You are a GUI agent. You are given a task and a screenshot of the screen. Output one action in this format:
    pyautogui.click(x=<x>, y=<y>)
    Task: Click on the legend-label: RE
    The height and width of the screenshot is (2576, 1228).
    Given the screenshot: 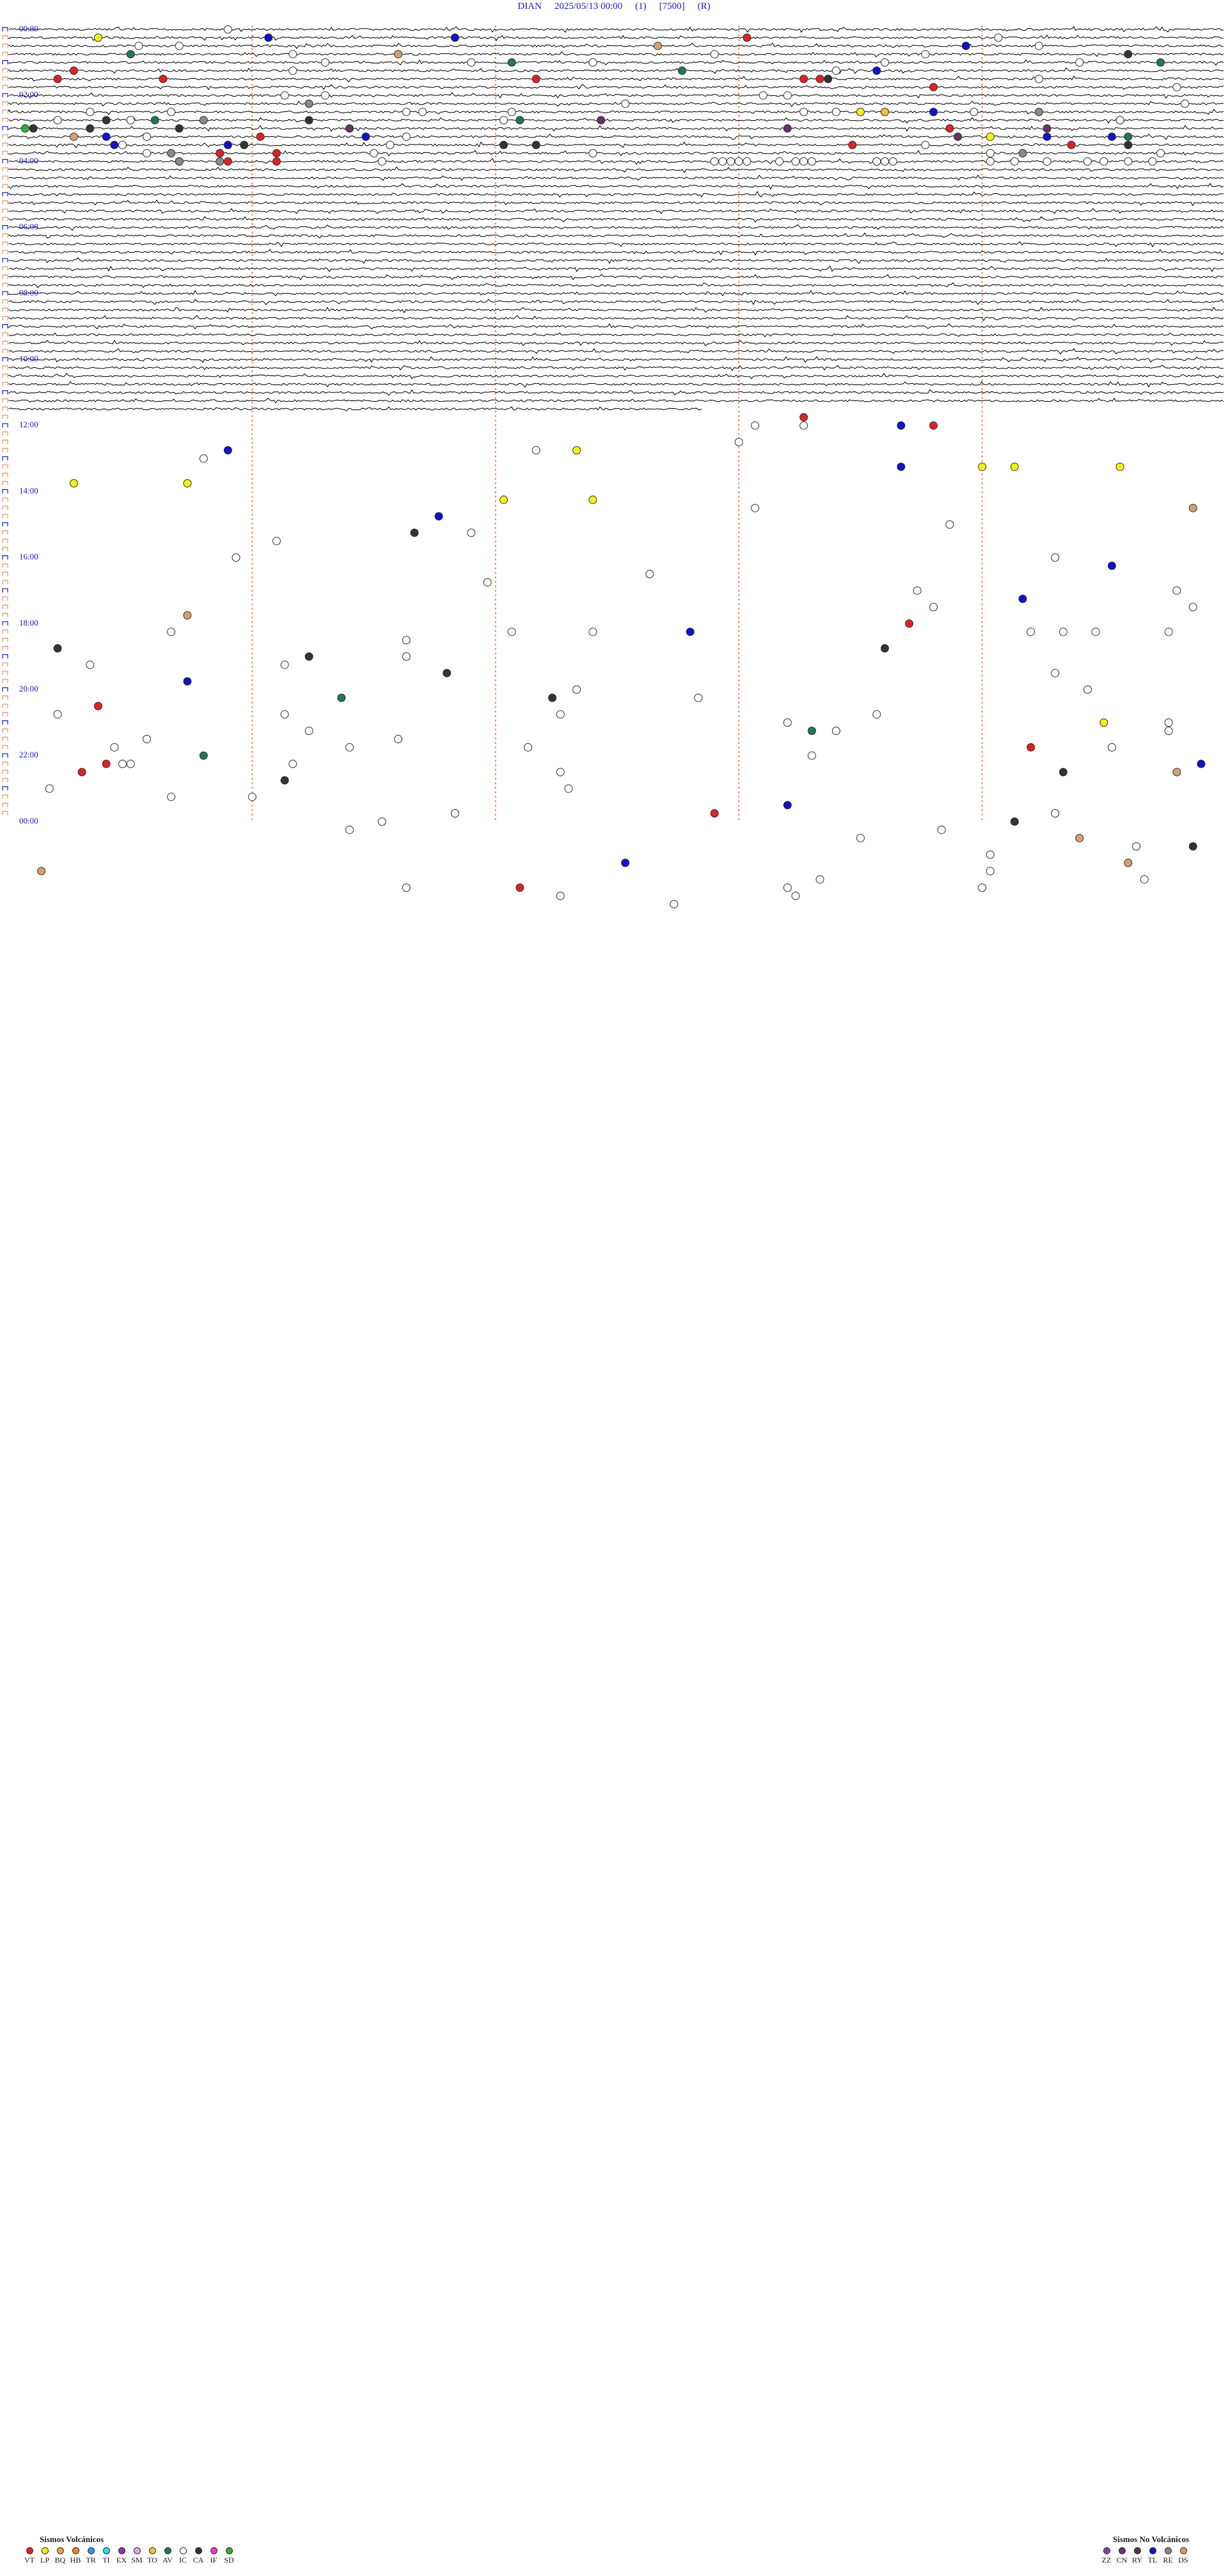 What is the action you would take?
    pyautogui.click(x=1168, y=2560)
    